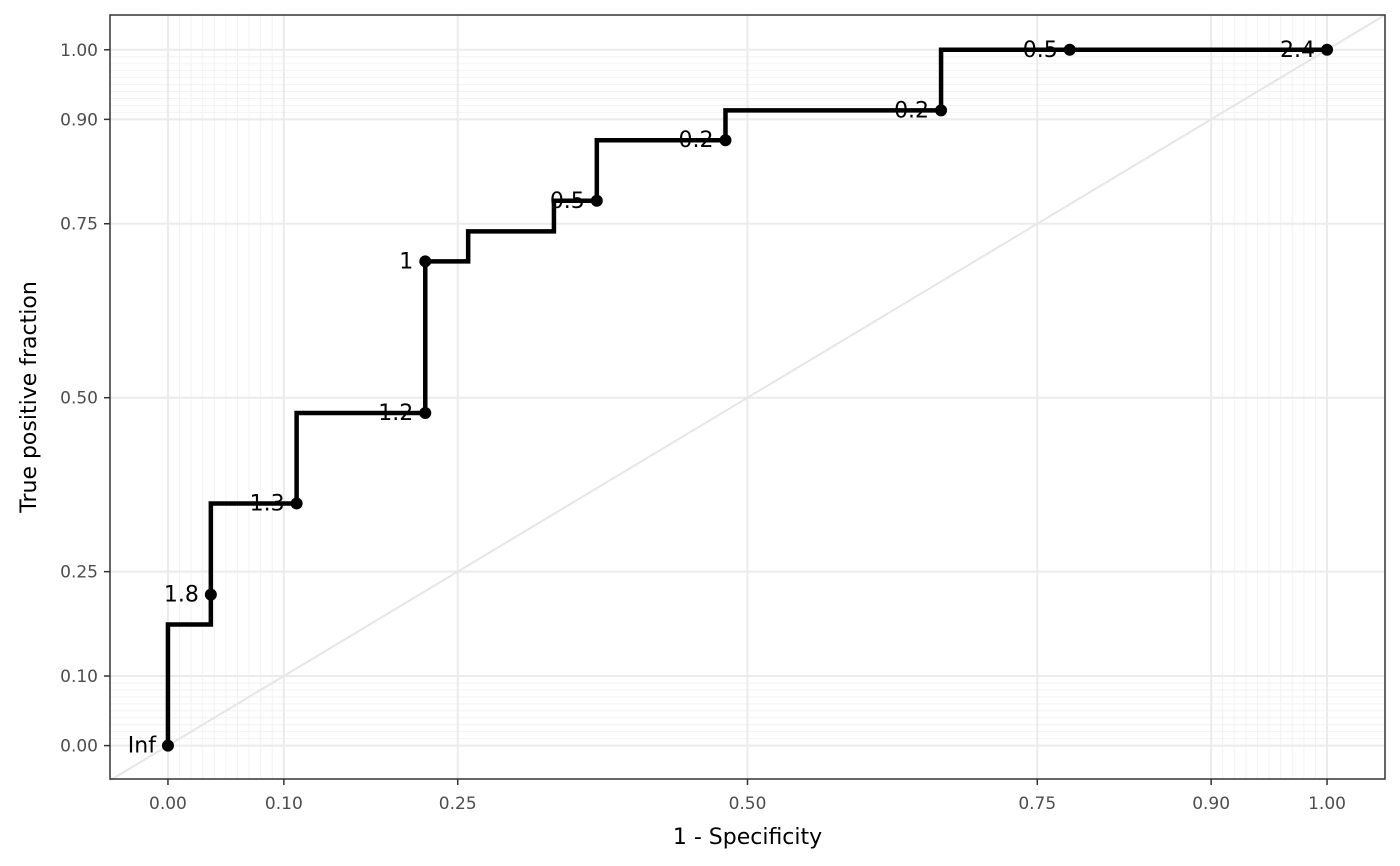  I want to click on y-tick-label: 0.00, so click(79, 747).